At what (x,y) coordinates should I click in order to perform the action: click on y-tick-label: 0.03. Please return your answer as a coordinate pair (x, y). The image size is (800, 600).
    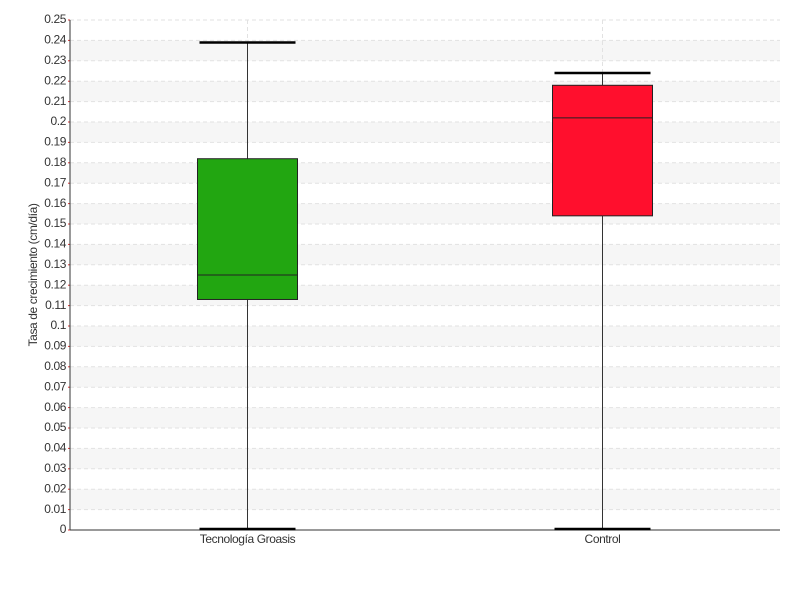
    Looking at the image, I should click on (55, 468).